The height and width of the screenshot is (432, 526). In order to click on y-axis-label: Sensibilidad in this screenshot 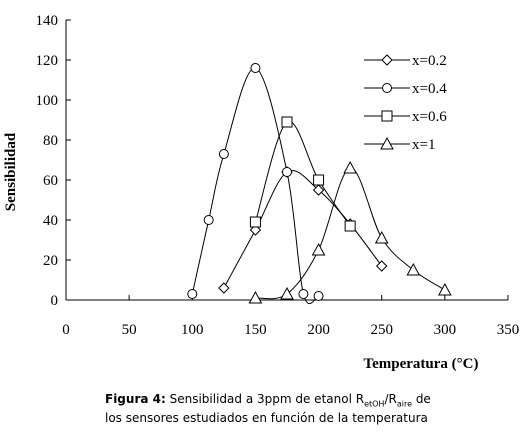, I will do `click(11, 171)`.